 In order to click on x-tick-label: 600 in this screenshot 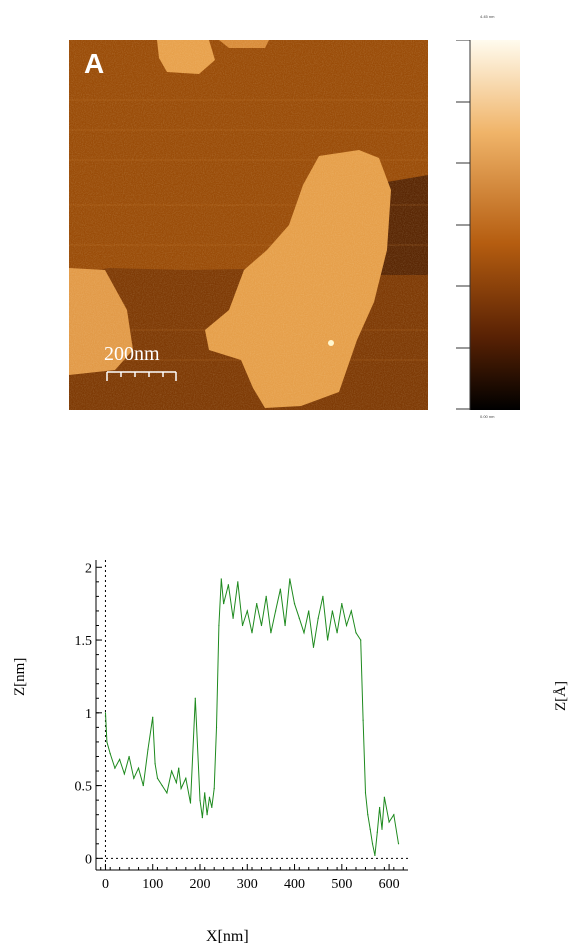, I will do `click(389, 884)`.